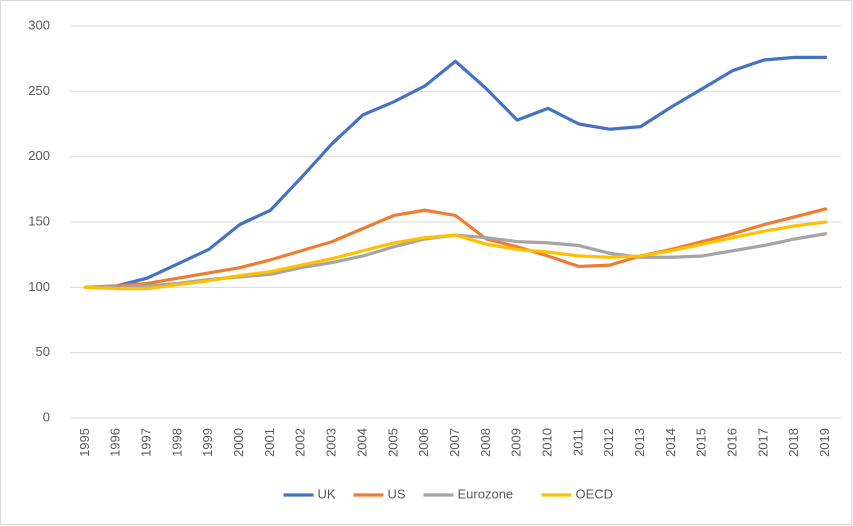  Describe the element at coordinates (39, 220) in the screenshot. I see `y-tick-label: 150` at that location.